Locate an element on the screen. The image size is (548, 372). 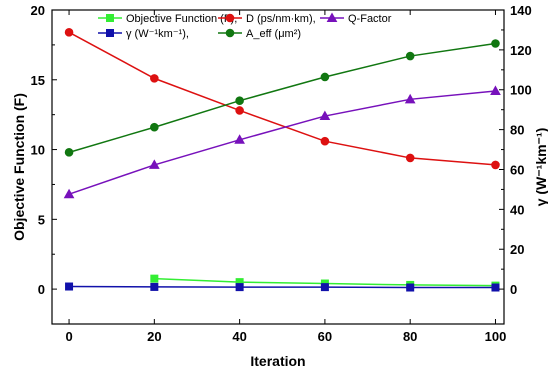
y2-tick-label: 60 is located at coordinates (517, 169).